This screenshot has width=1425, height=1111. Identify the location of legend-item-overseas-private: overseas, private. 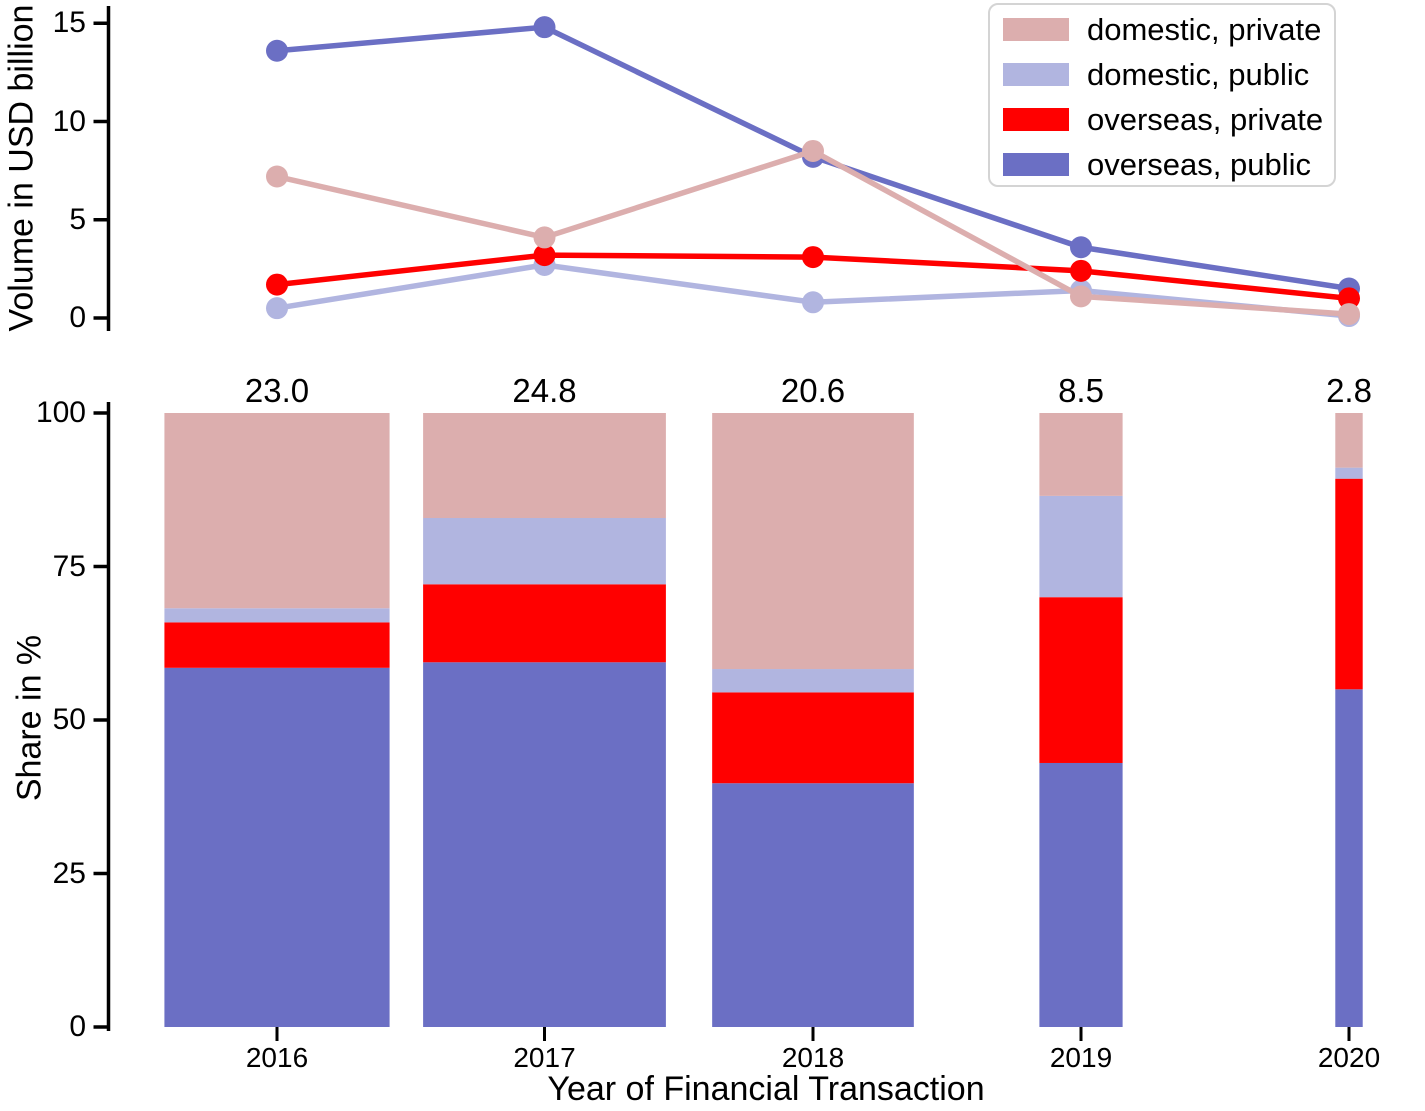
(1162, 119).